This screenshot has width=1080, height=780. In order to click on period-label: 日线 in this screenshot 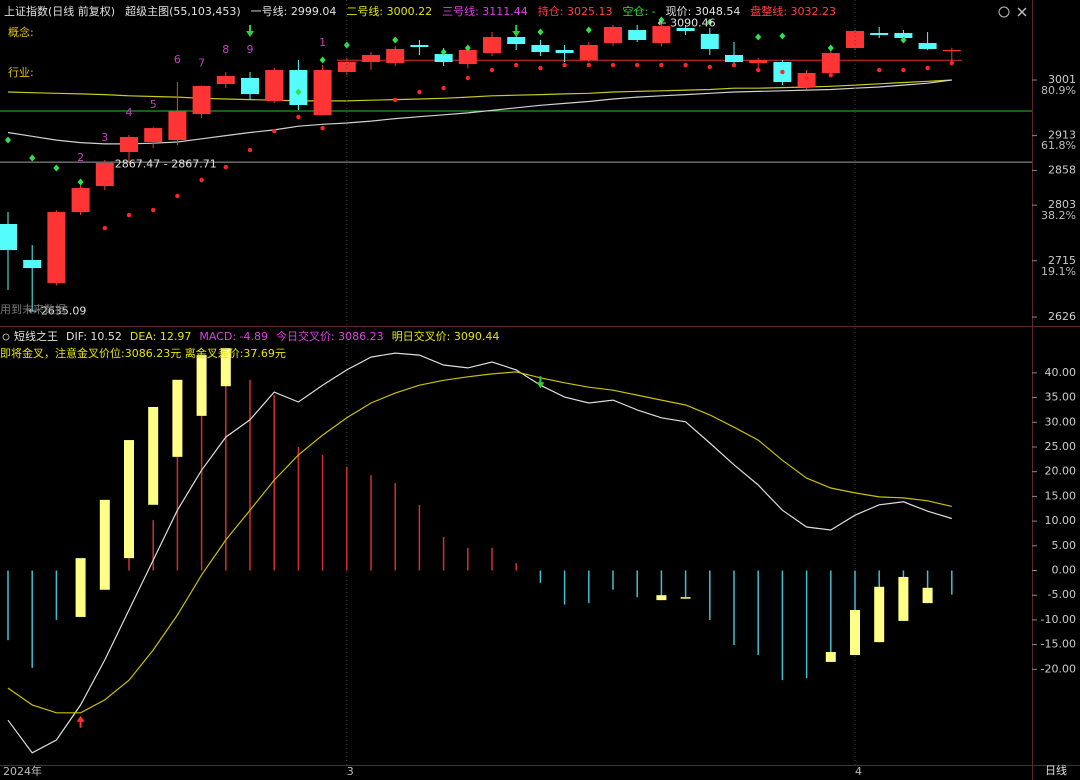, I will do `click(1056, 770)`.